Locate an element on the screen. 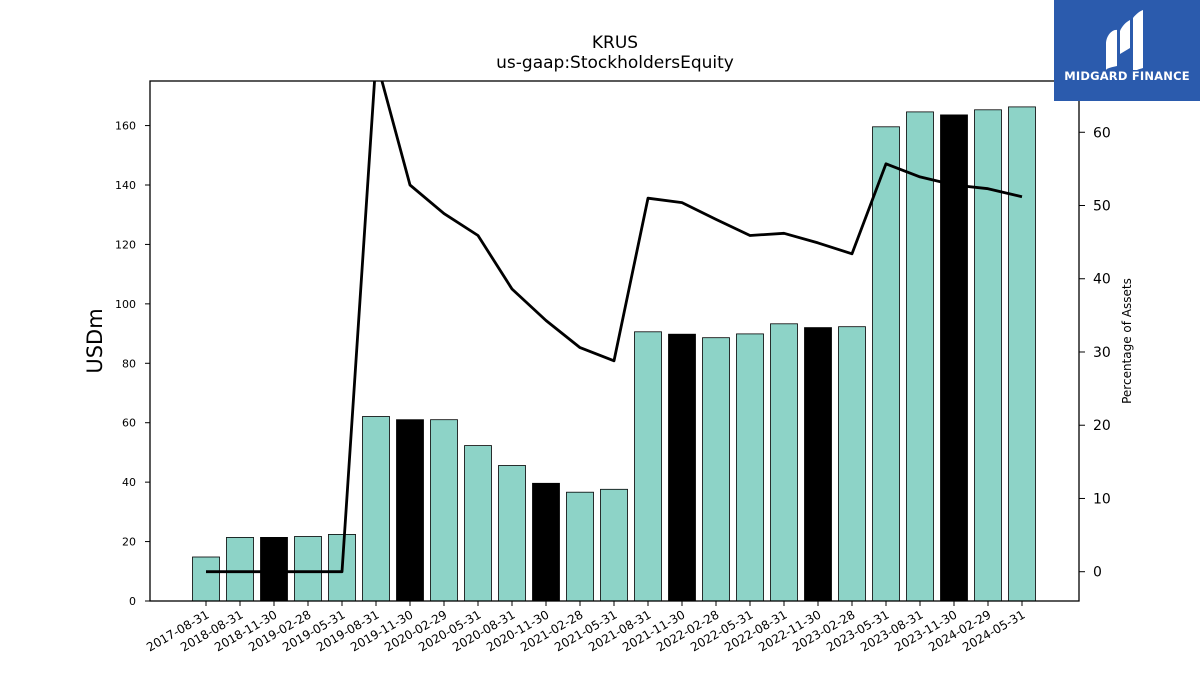 This screenshot has width=1200, height=675. chart-title: KRUS is located at coordinates (615, 43).